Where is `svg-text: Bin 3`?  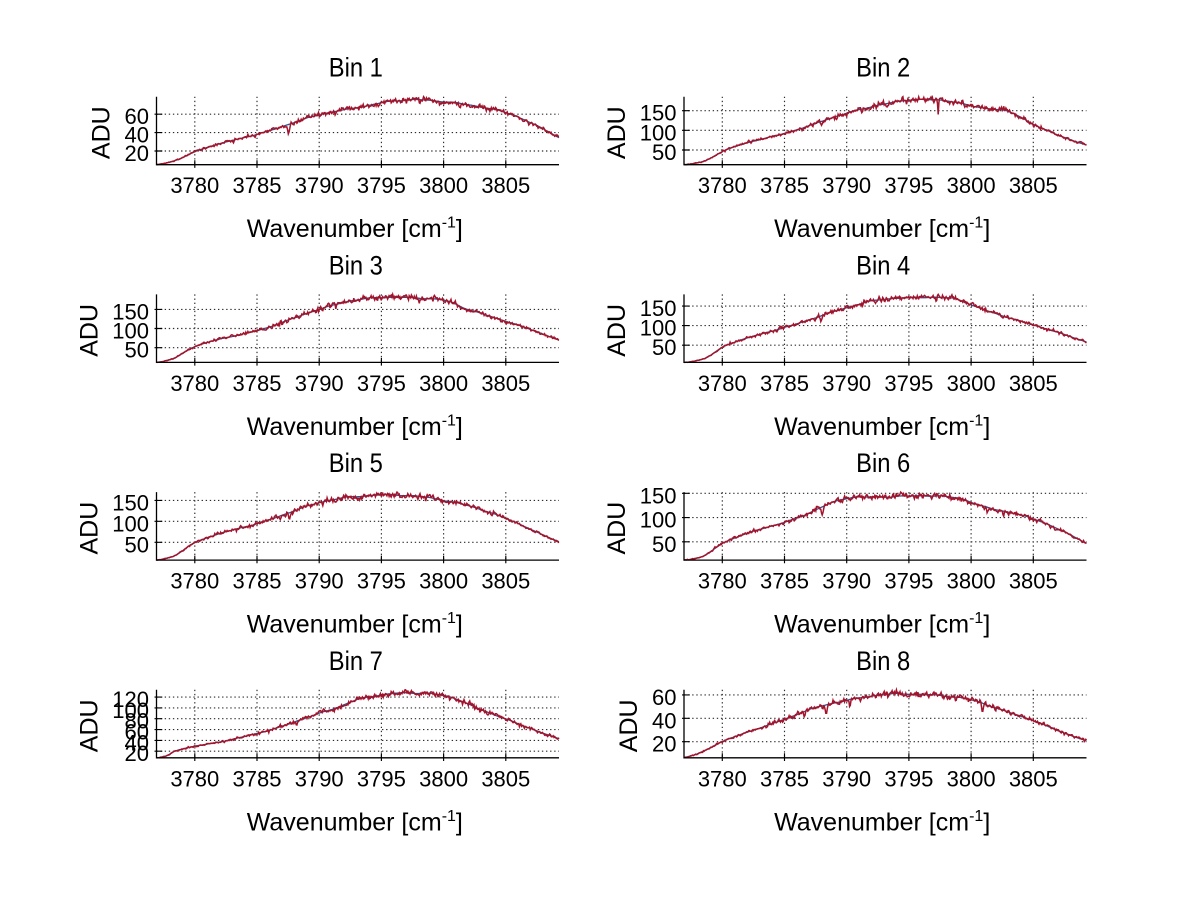
svg-text: Bin 3 is located at coordinates (356, 266).